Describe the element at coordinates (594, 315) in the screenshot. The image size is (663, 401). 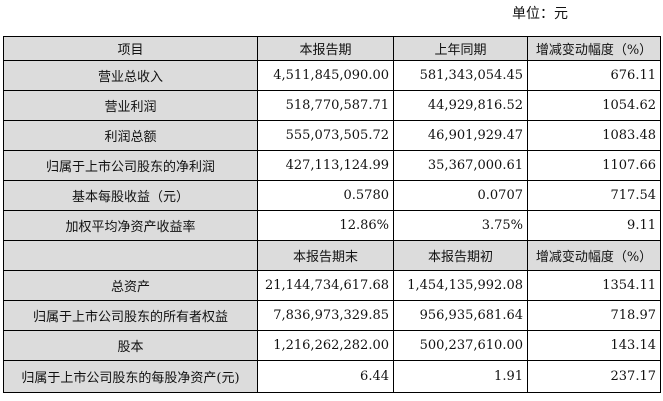
I see `cell-value: 718.97` at that location.